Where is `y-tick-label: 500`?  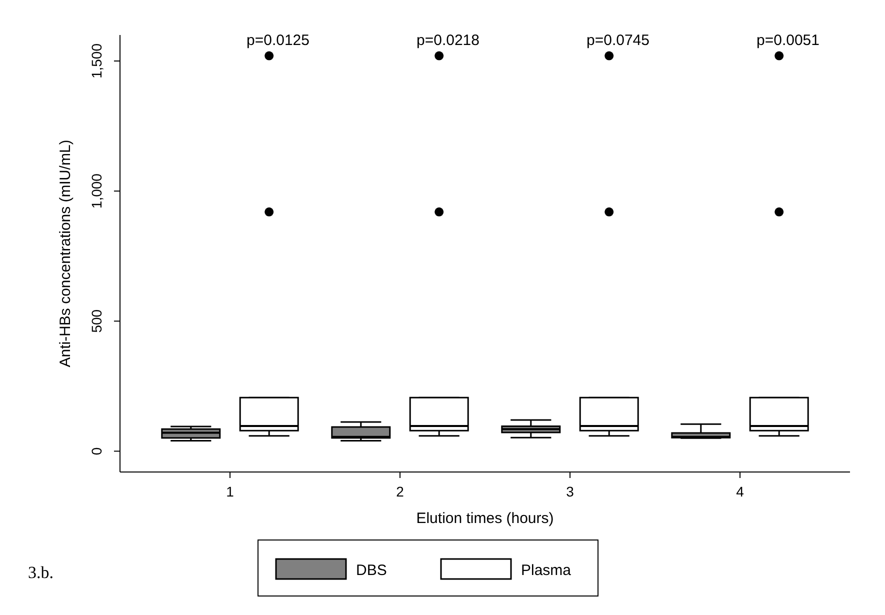 y-tick-label: 500 is located at coordinates (96, 321).